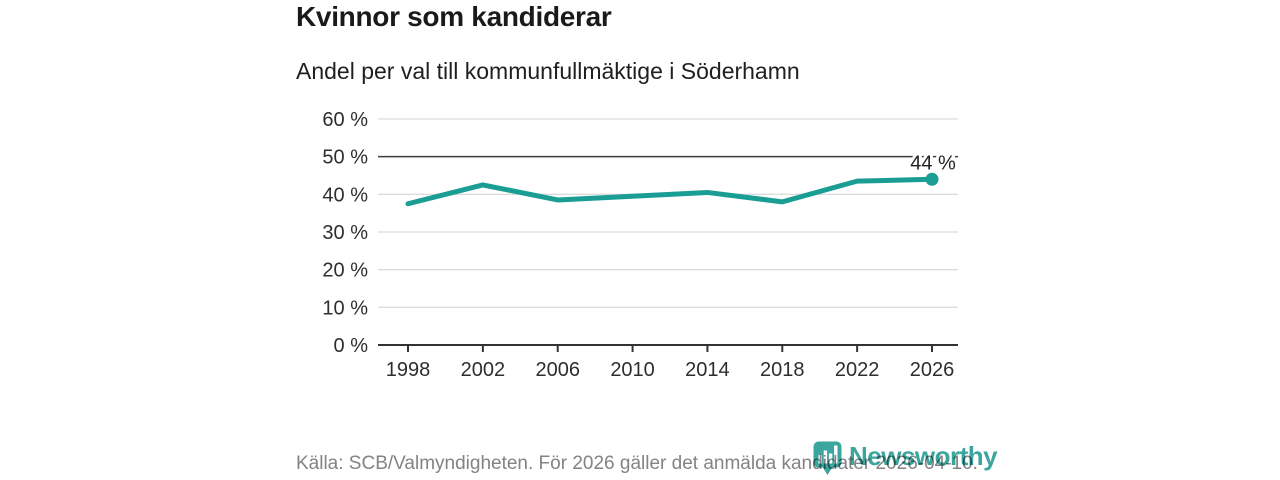 Image resolution: width=1280 pixels, height=480 pixels. What do you see at coordinates (351, 346) in the screenshot?
I see `y-tick-label: 0 %` at bounding box center [351, 346].